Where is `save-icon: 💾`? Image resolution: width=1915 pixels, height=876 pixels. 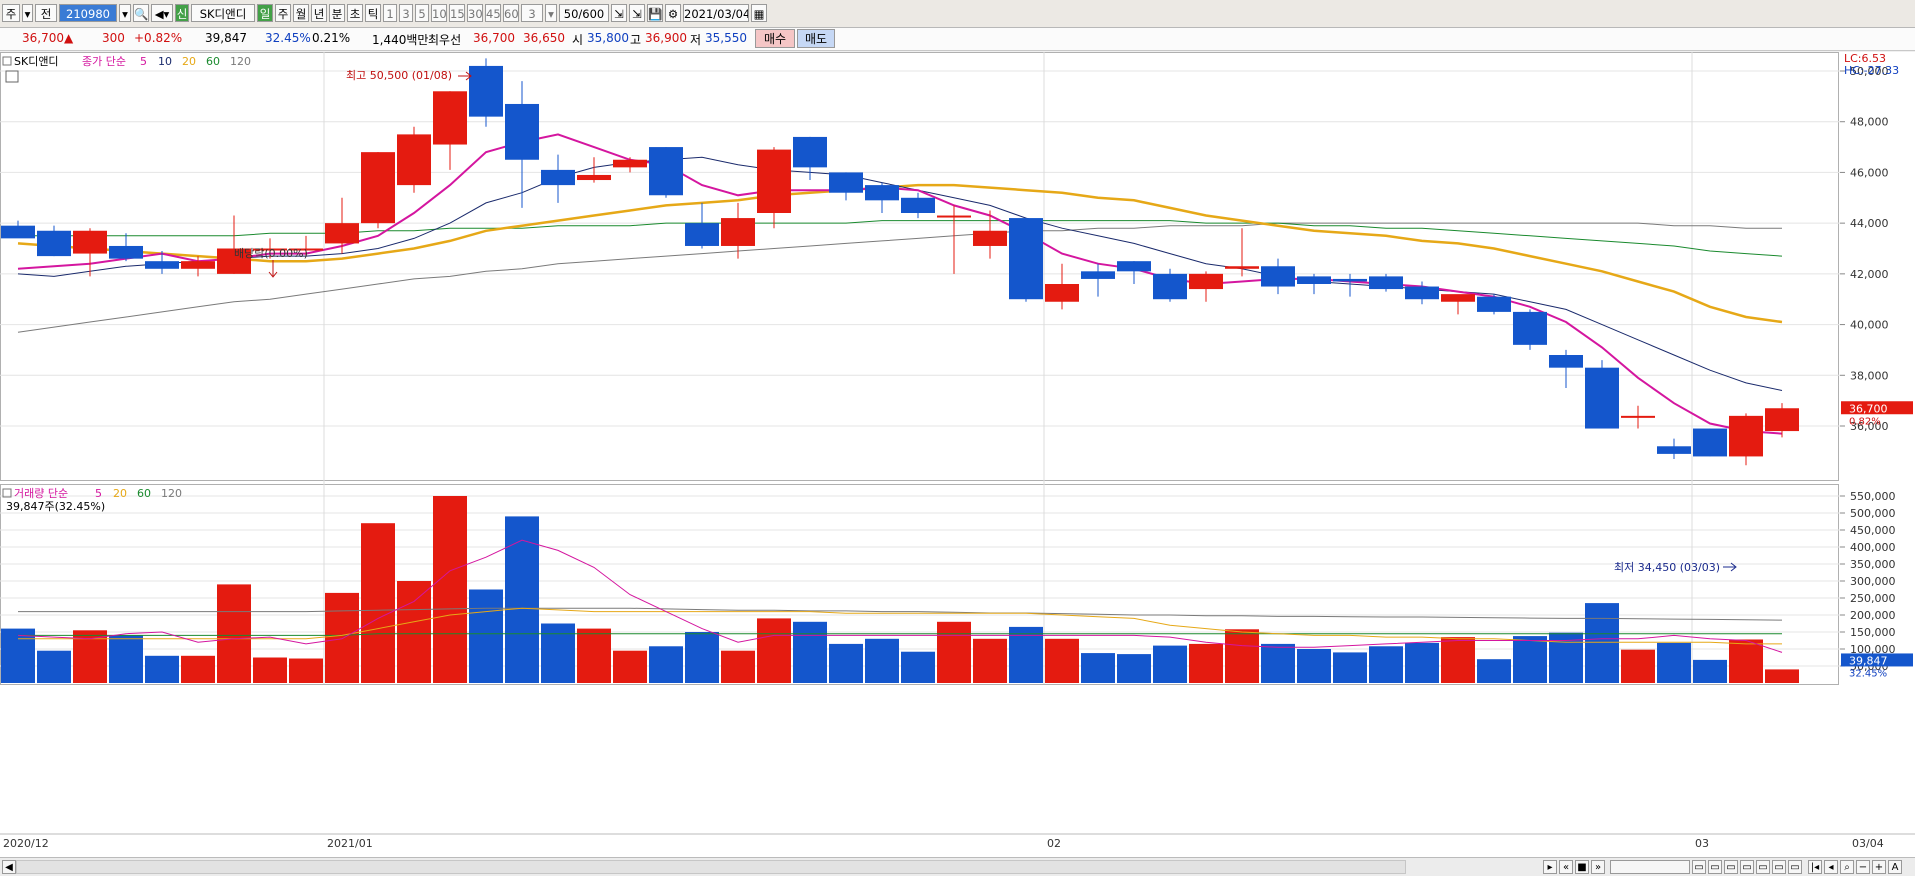 save-icon: 💾 is located at coordinates (655, 13).